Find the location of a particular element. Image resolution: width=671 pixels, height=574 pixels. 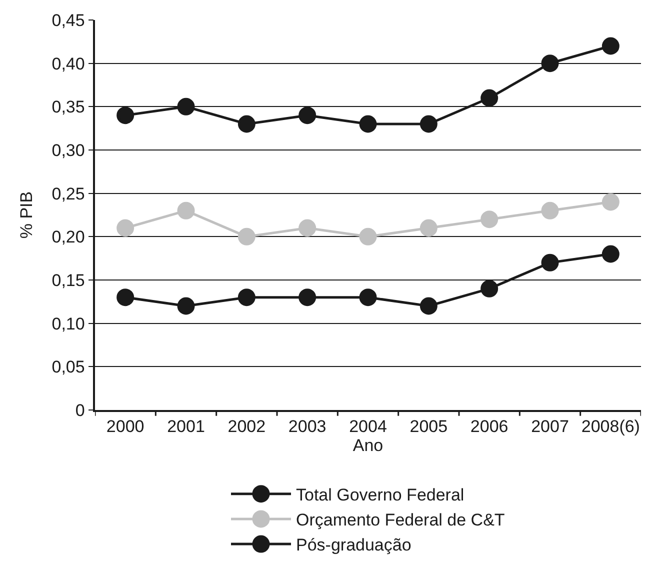

legend-label: Total Governo Federal is located at coordinates (380, 494).